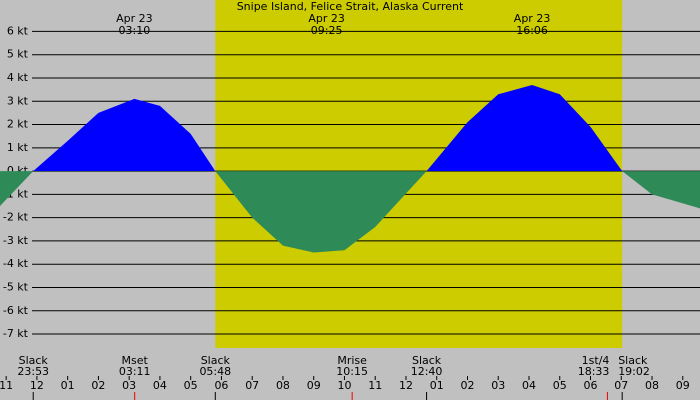 The image size is (700, 400). Describe the element at coordinates (215, 371) in the screenshot. I see `event-time: 05:48` at that location.